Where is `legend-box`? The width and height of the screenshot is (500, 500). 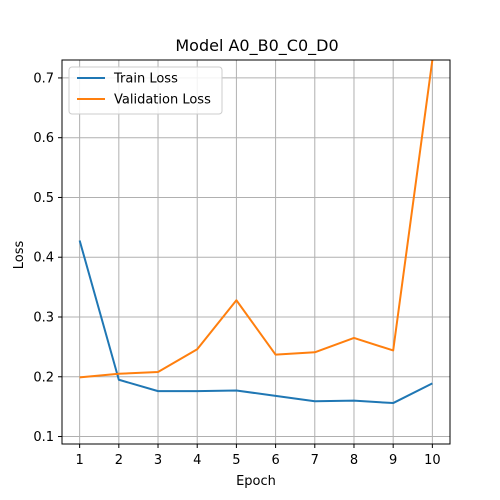
legend-box is located at coordinates (145, 90).